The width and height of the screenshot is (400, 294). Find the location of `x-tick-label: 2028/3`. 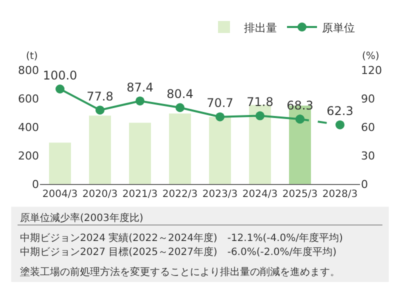

x-tick-label: 2028/3 is located at coordinates (340, 194).